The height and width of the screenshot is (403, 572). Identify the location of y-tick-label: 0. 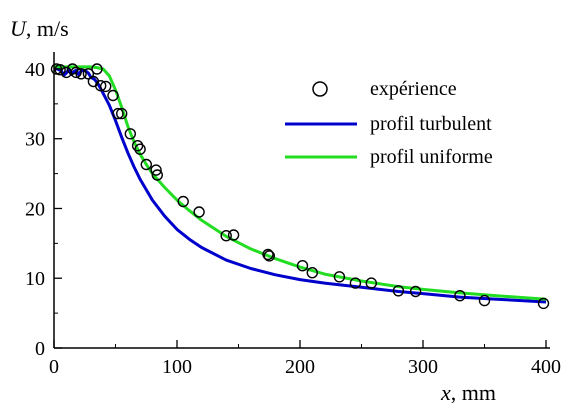
(40, 349).